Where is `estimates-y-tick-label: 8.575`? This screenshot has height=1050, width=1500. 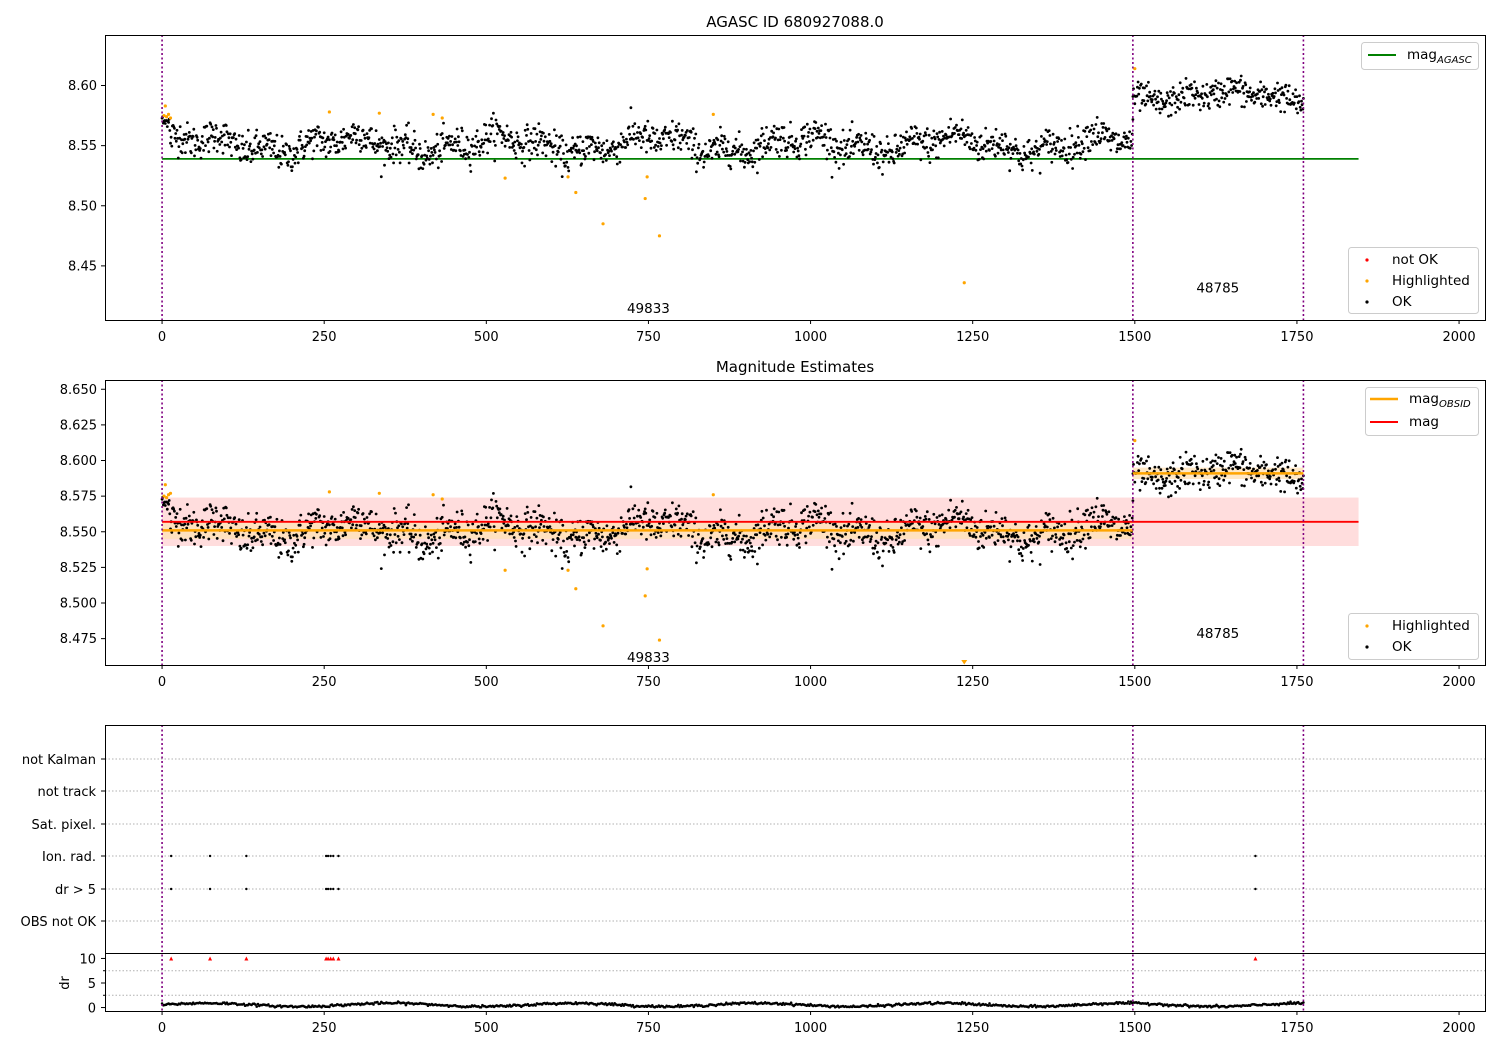 estimates-y-tick-label: 8.575 is located at coordinates (78, 497).